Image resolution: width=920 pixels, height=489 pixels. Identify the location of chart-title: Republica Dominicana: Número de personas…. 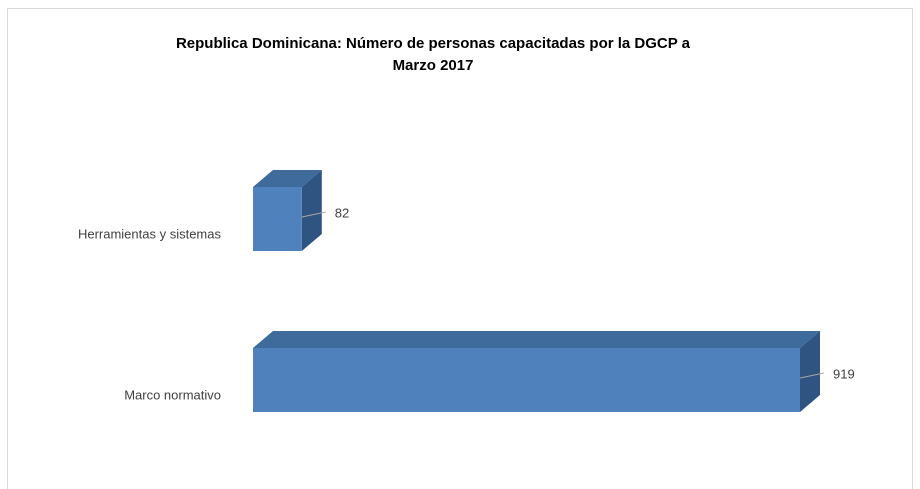
(433, 43).